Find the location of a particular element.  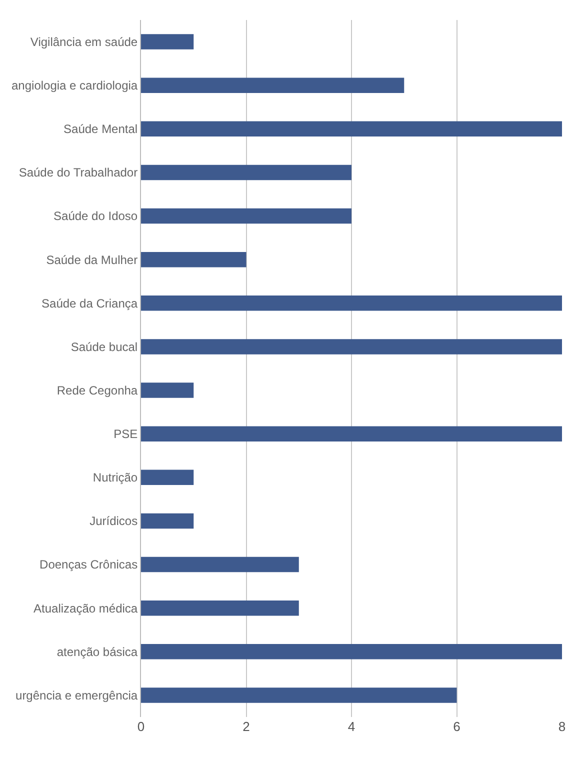

x-tick-label: 0 is located at coordinates (141, 726).